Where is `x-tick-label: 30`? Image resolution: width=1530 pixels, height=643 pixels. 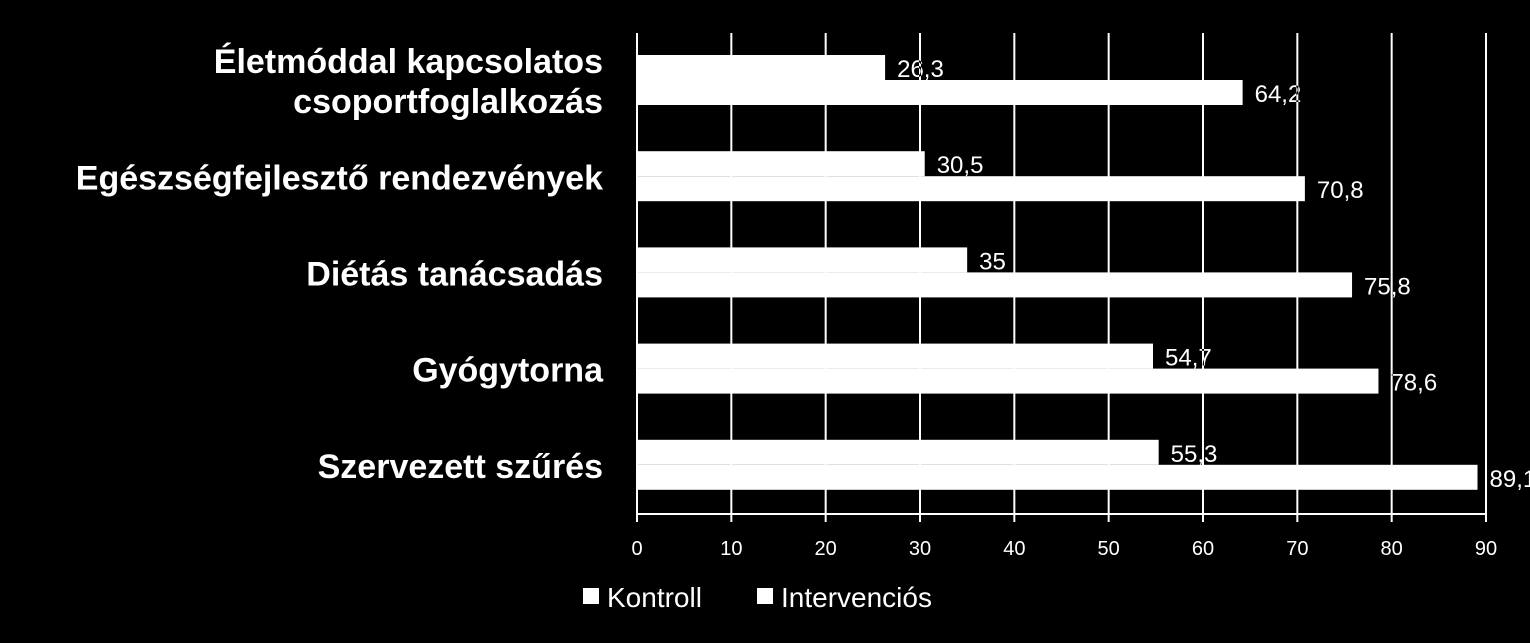
x-tick-label: 30 is located at coordinates (920, 549).